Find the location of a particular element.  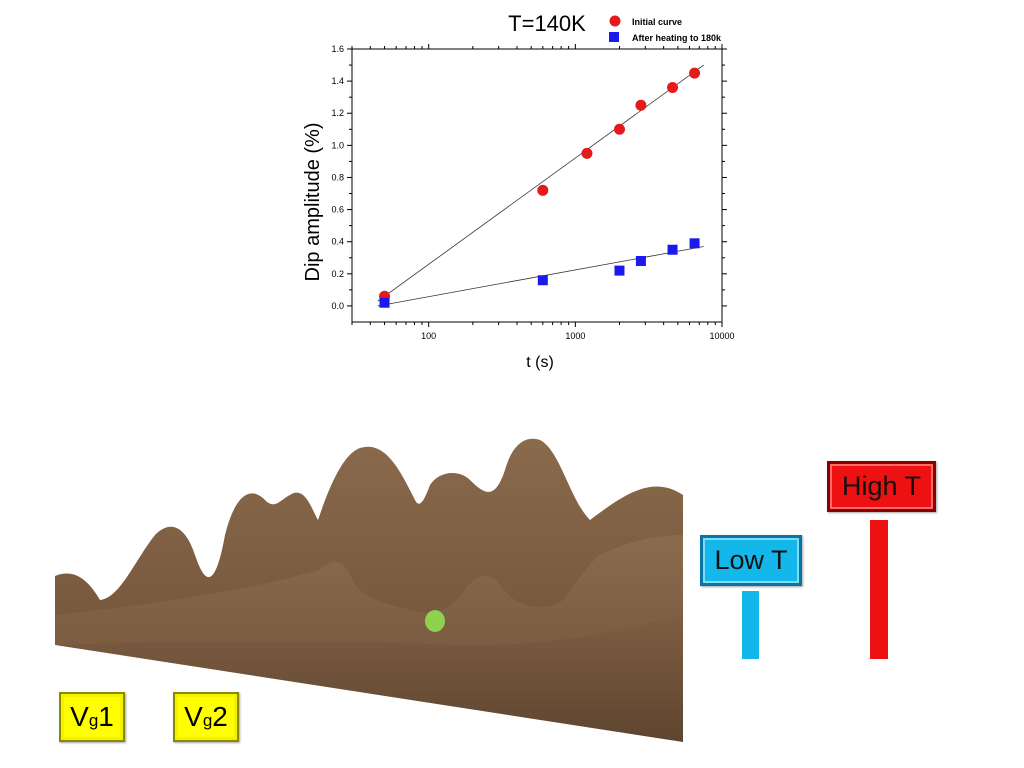

low-t-button: Low T is located at coordinates (751, 560).